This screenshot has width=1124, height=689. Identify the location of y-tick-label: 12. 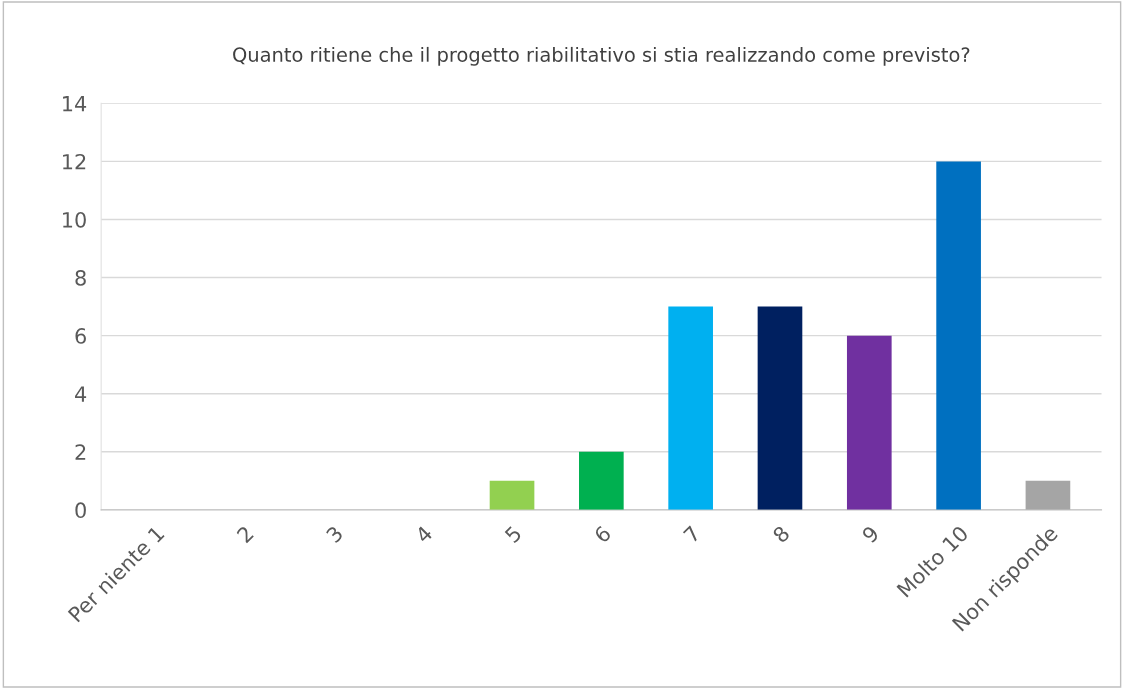
(74, 161).